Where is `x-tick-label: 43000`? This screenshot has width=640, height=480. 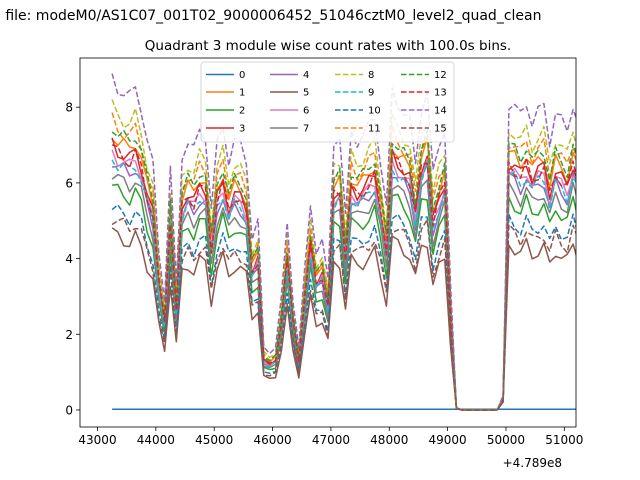
x-tick-label: 43000 is located at coordinates (97, 440).